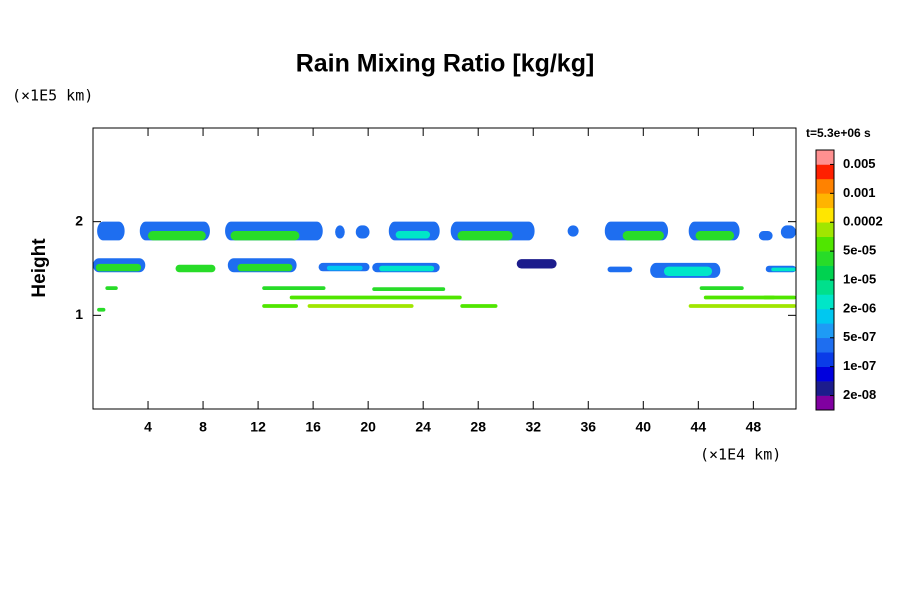 This screenshot has height=600, width=900. Describe the element at coordinates (859, 394) in the screenshot. I see `colorbar-label: 2e-08` at that location.